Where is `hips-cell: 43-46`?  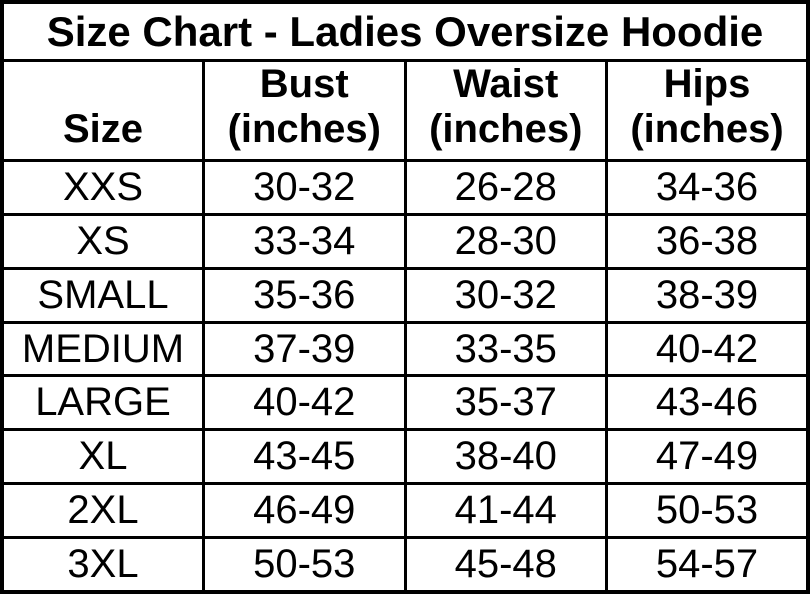 hips-cell: 43-46 is located at coordinates (707, 403).